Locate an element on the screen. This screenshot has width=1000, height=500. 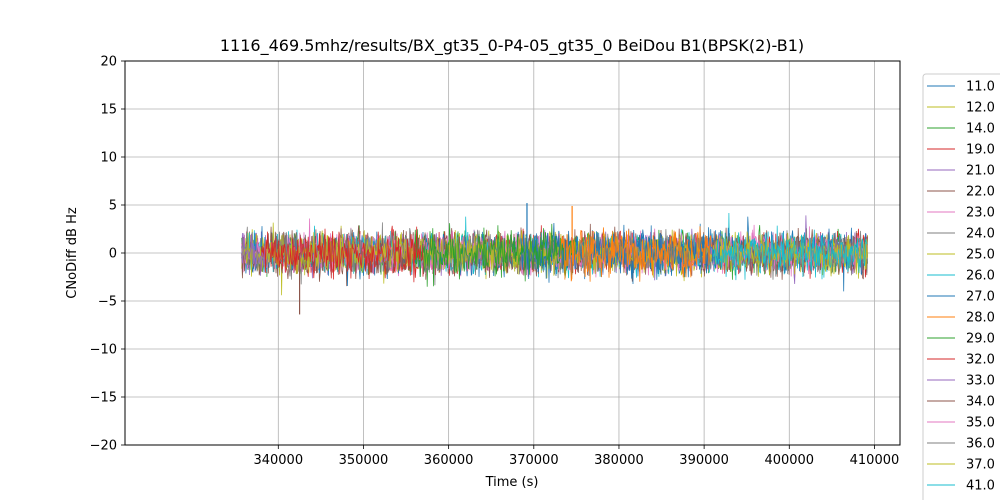
series-line-32.0 is located at coordinates (342, 254).